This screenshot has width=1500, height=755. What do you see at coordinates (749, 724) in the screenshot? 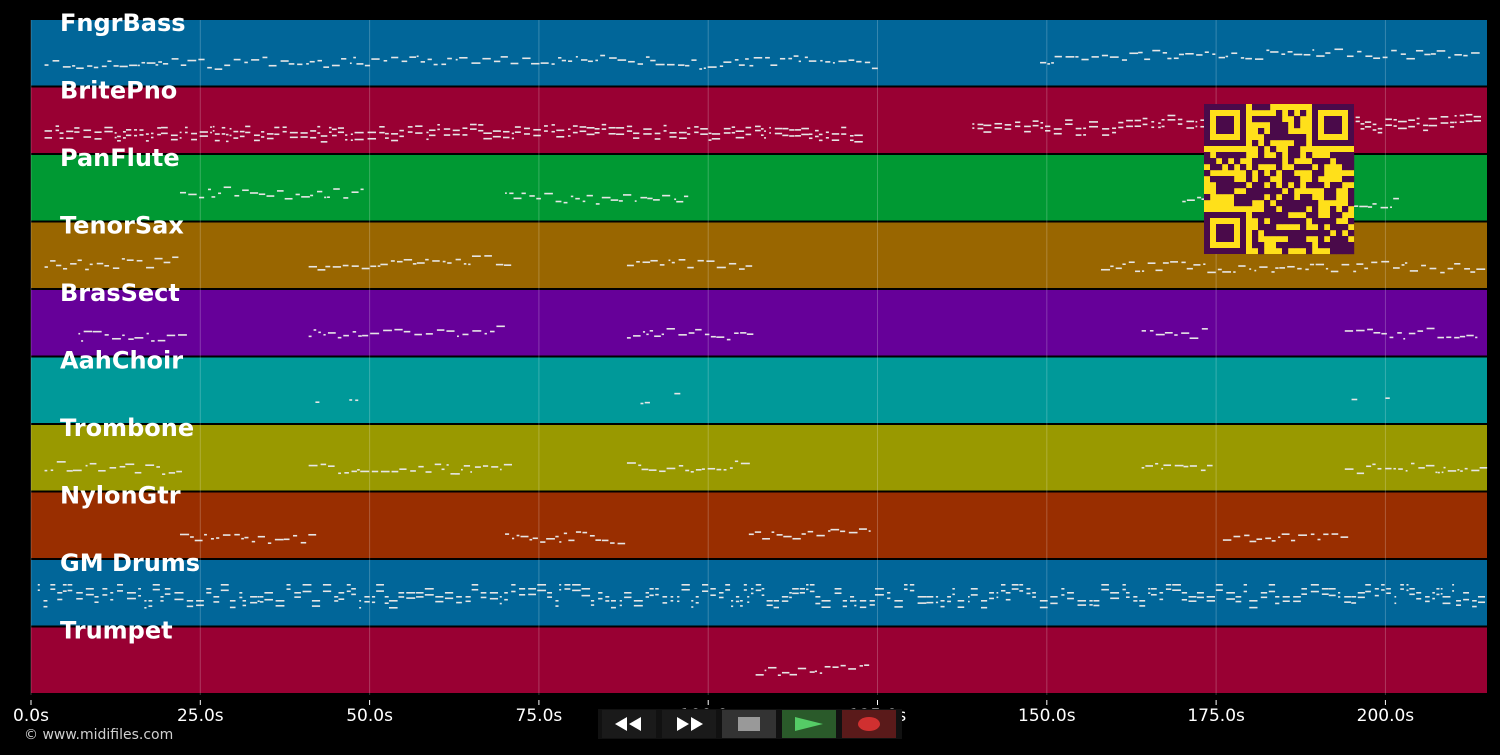
I see `stop-button` at bounding box center [749, 724].